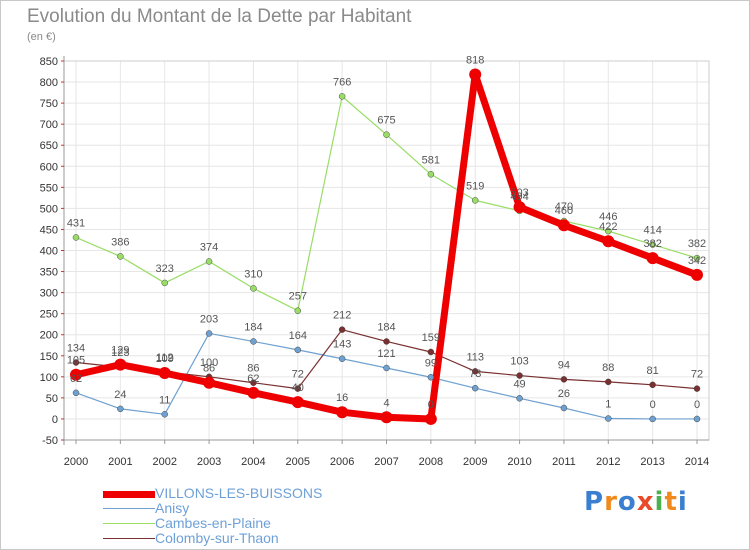 The image size is (750, 550). What do you see at coordinates (697, 375) in the screenshot?
I see `data-label: 72` at bounding box center [697, 375].